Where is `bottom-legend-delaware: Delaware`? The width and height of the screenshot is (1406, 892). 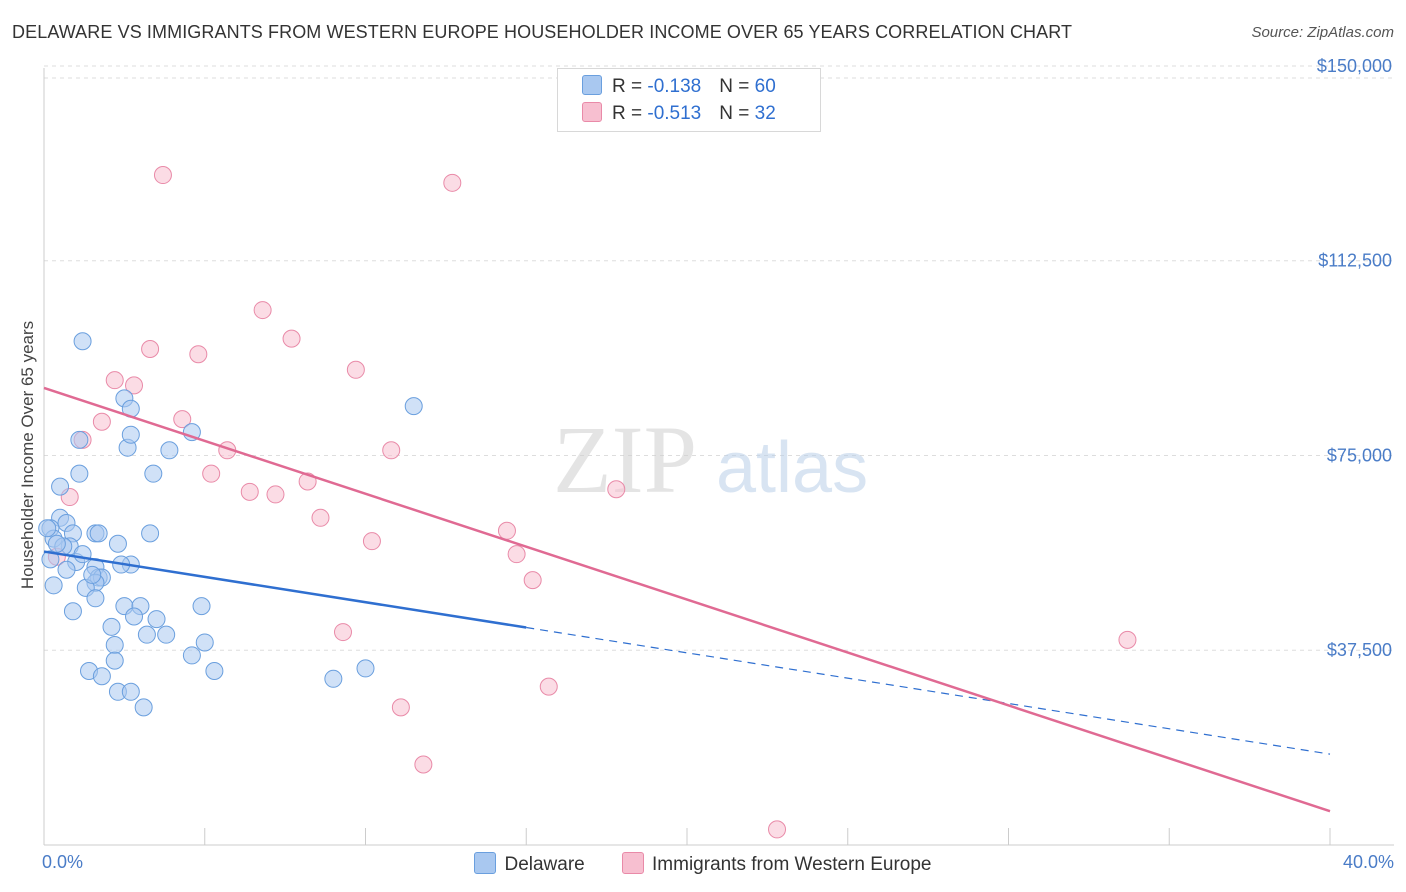 bottom-legend-delaware: Delaware is located at coordinates (529, 864).